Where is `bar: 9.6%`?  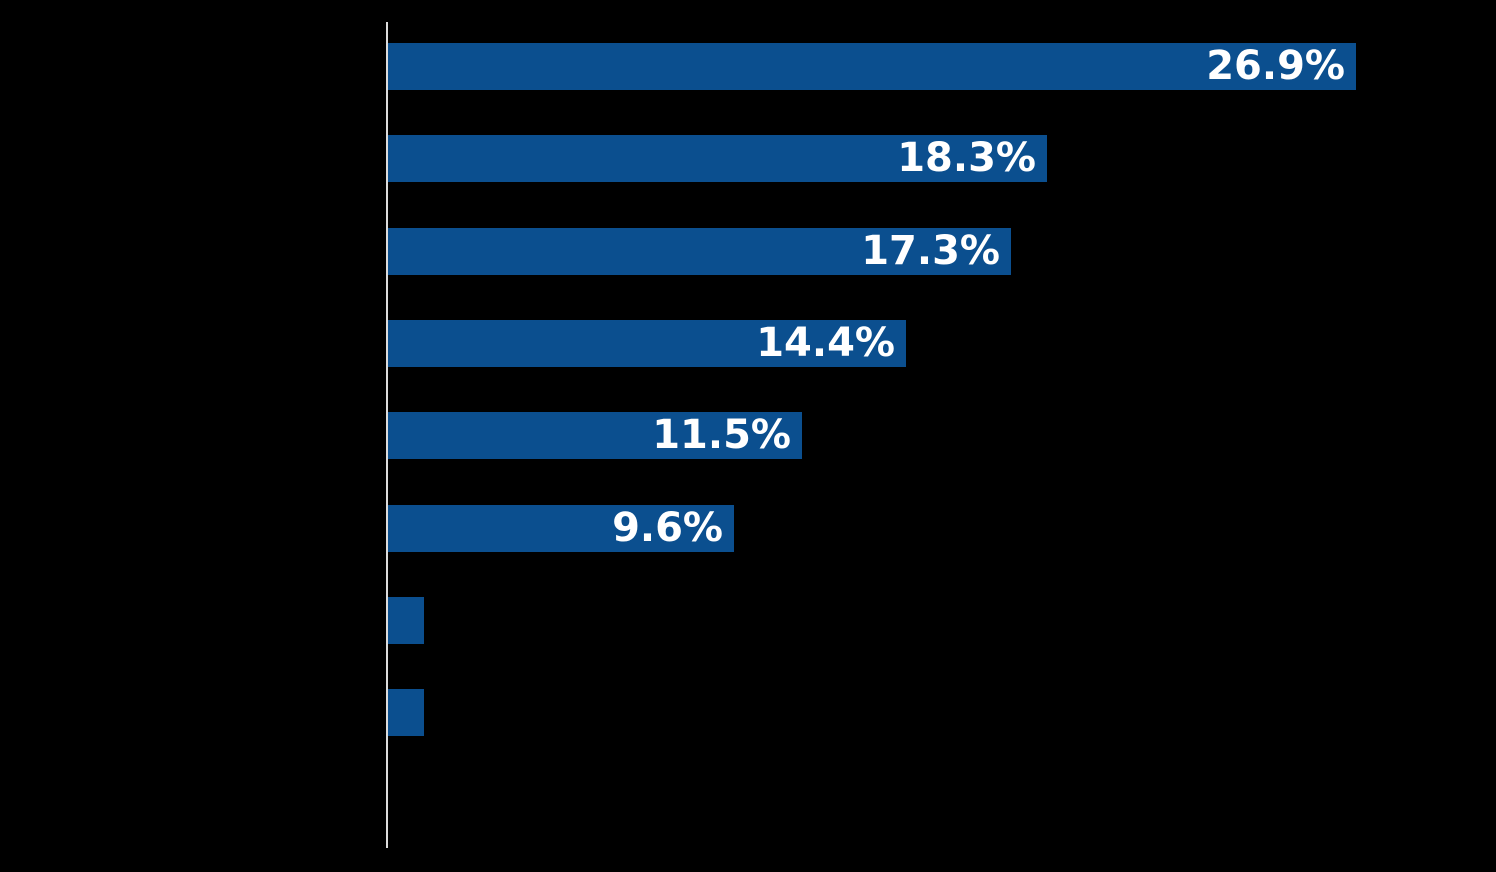 bar: 9.6% is located at coordinates (561, 528).